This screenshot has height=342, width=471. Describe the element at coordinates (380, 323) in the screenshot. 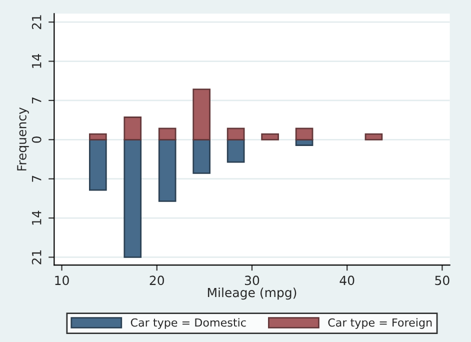

I see `legend-label: Car type = Foreign` at that location.